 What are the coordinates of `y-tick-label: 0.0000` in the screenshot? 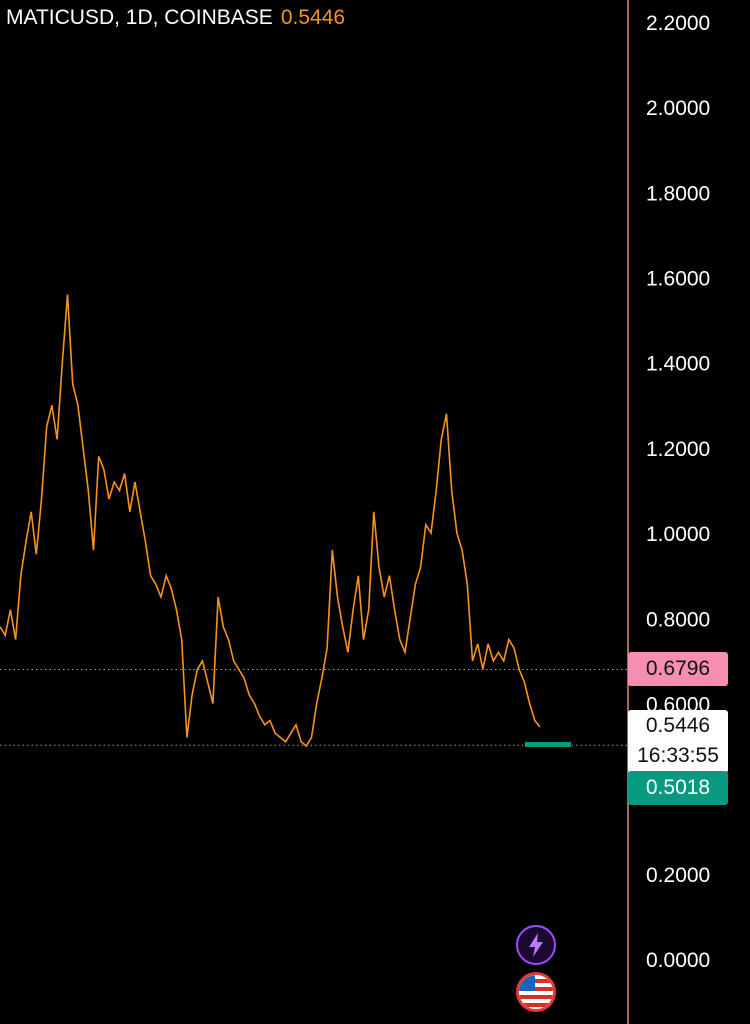 It's located at (678, 960).